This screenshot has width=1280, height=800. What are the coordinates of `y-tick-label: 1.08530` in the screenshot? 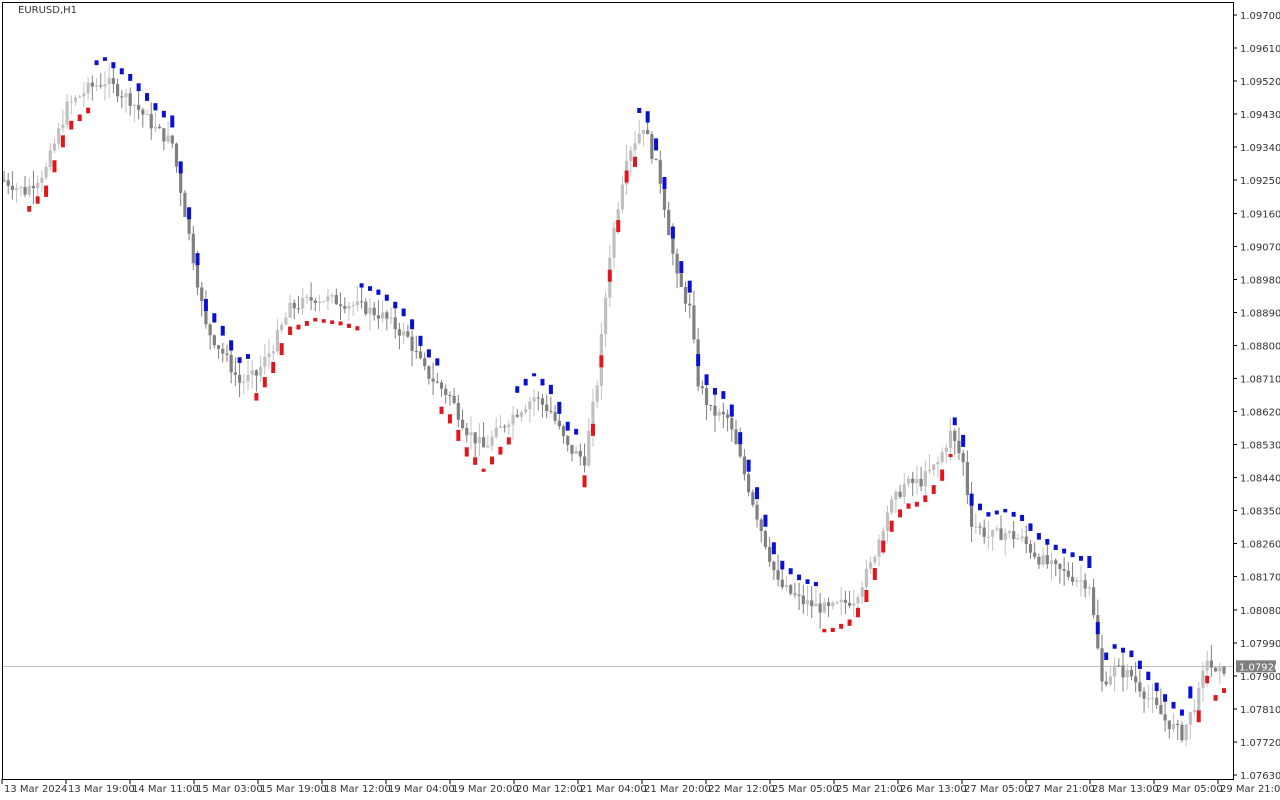 It's located at (1260, 446).